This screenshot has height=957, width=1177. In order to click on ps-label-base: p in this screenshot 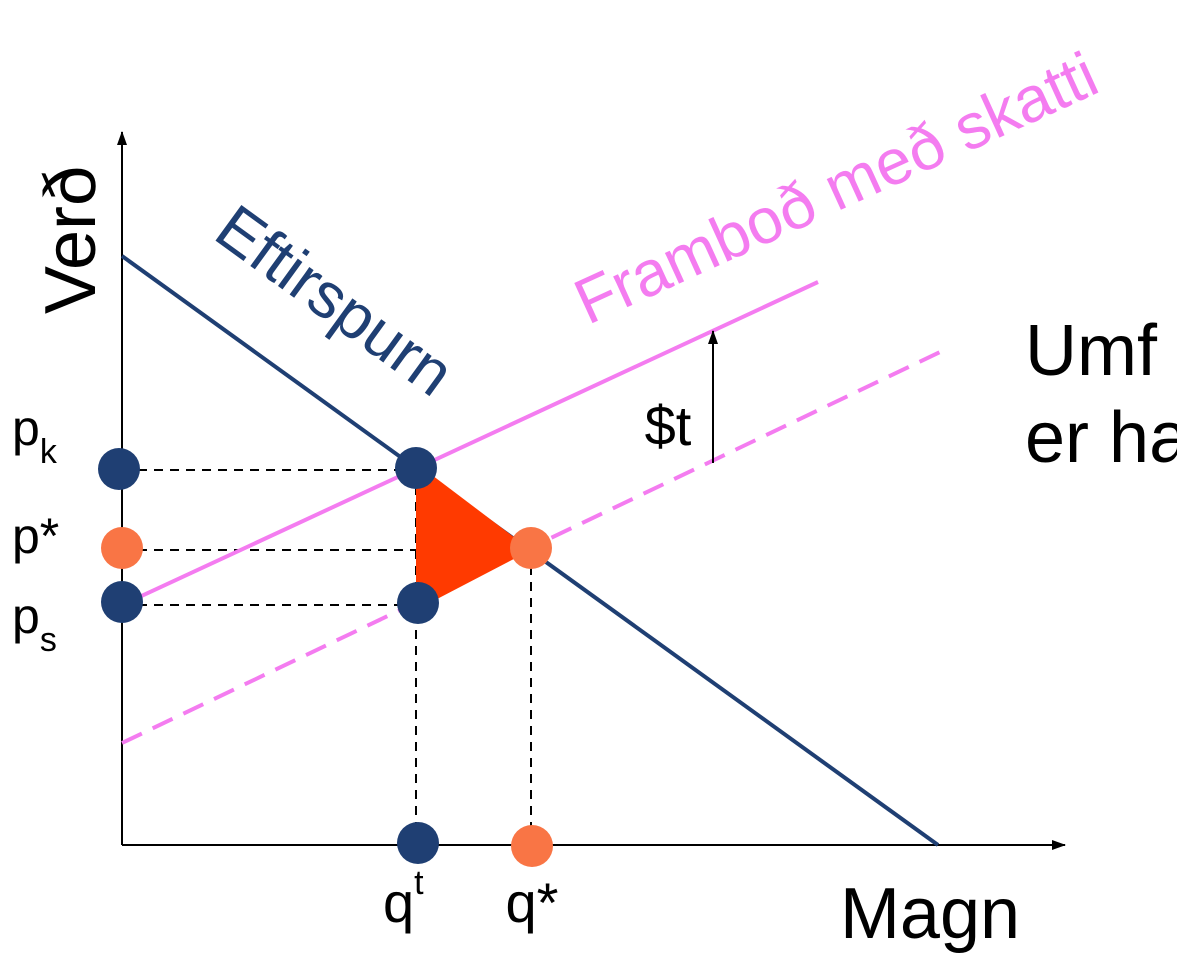, I will do `click(26, 616)`.